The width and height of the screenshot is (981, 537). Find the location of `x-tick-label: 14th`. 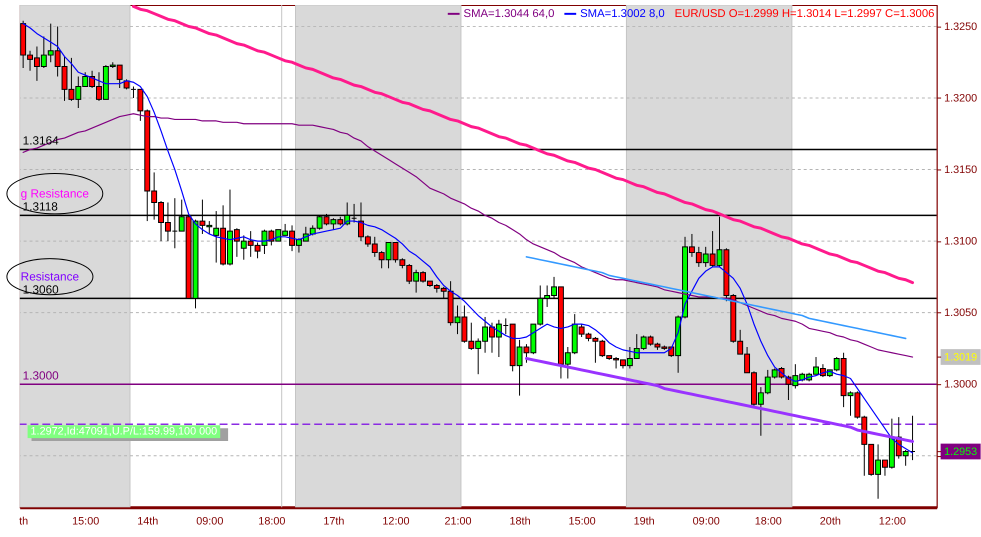

x-tick-label: 14th is located at coordinates (147, 522).